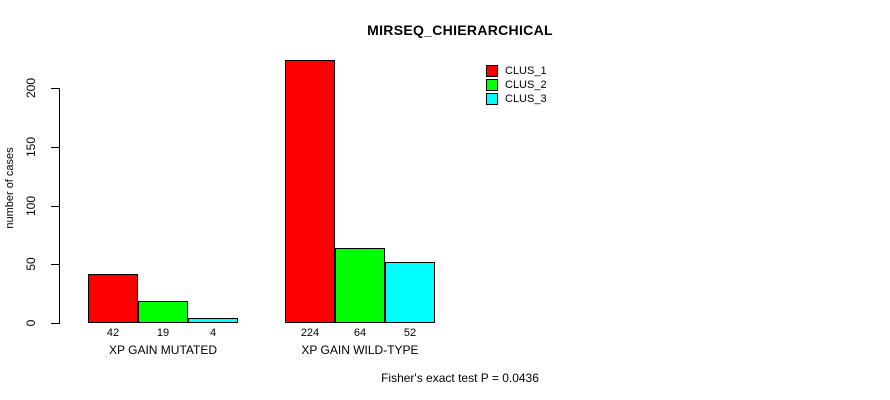 This screenshot has height=400, width=890. Describe the element at coordinates (31, 323) in the screenshot. I see `y-tick-label: 0` at that location.